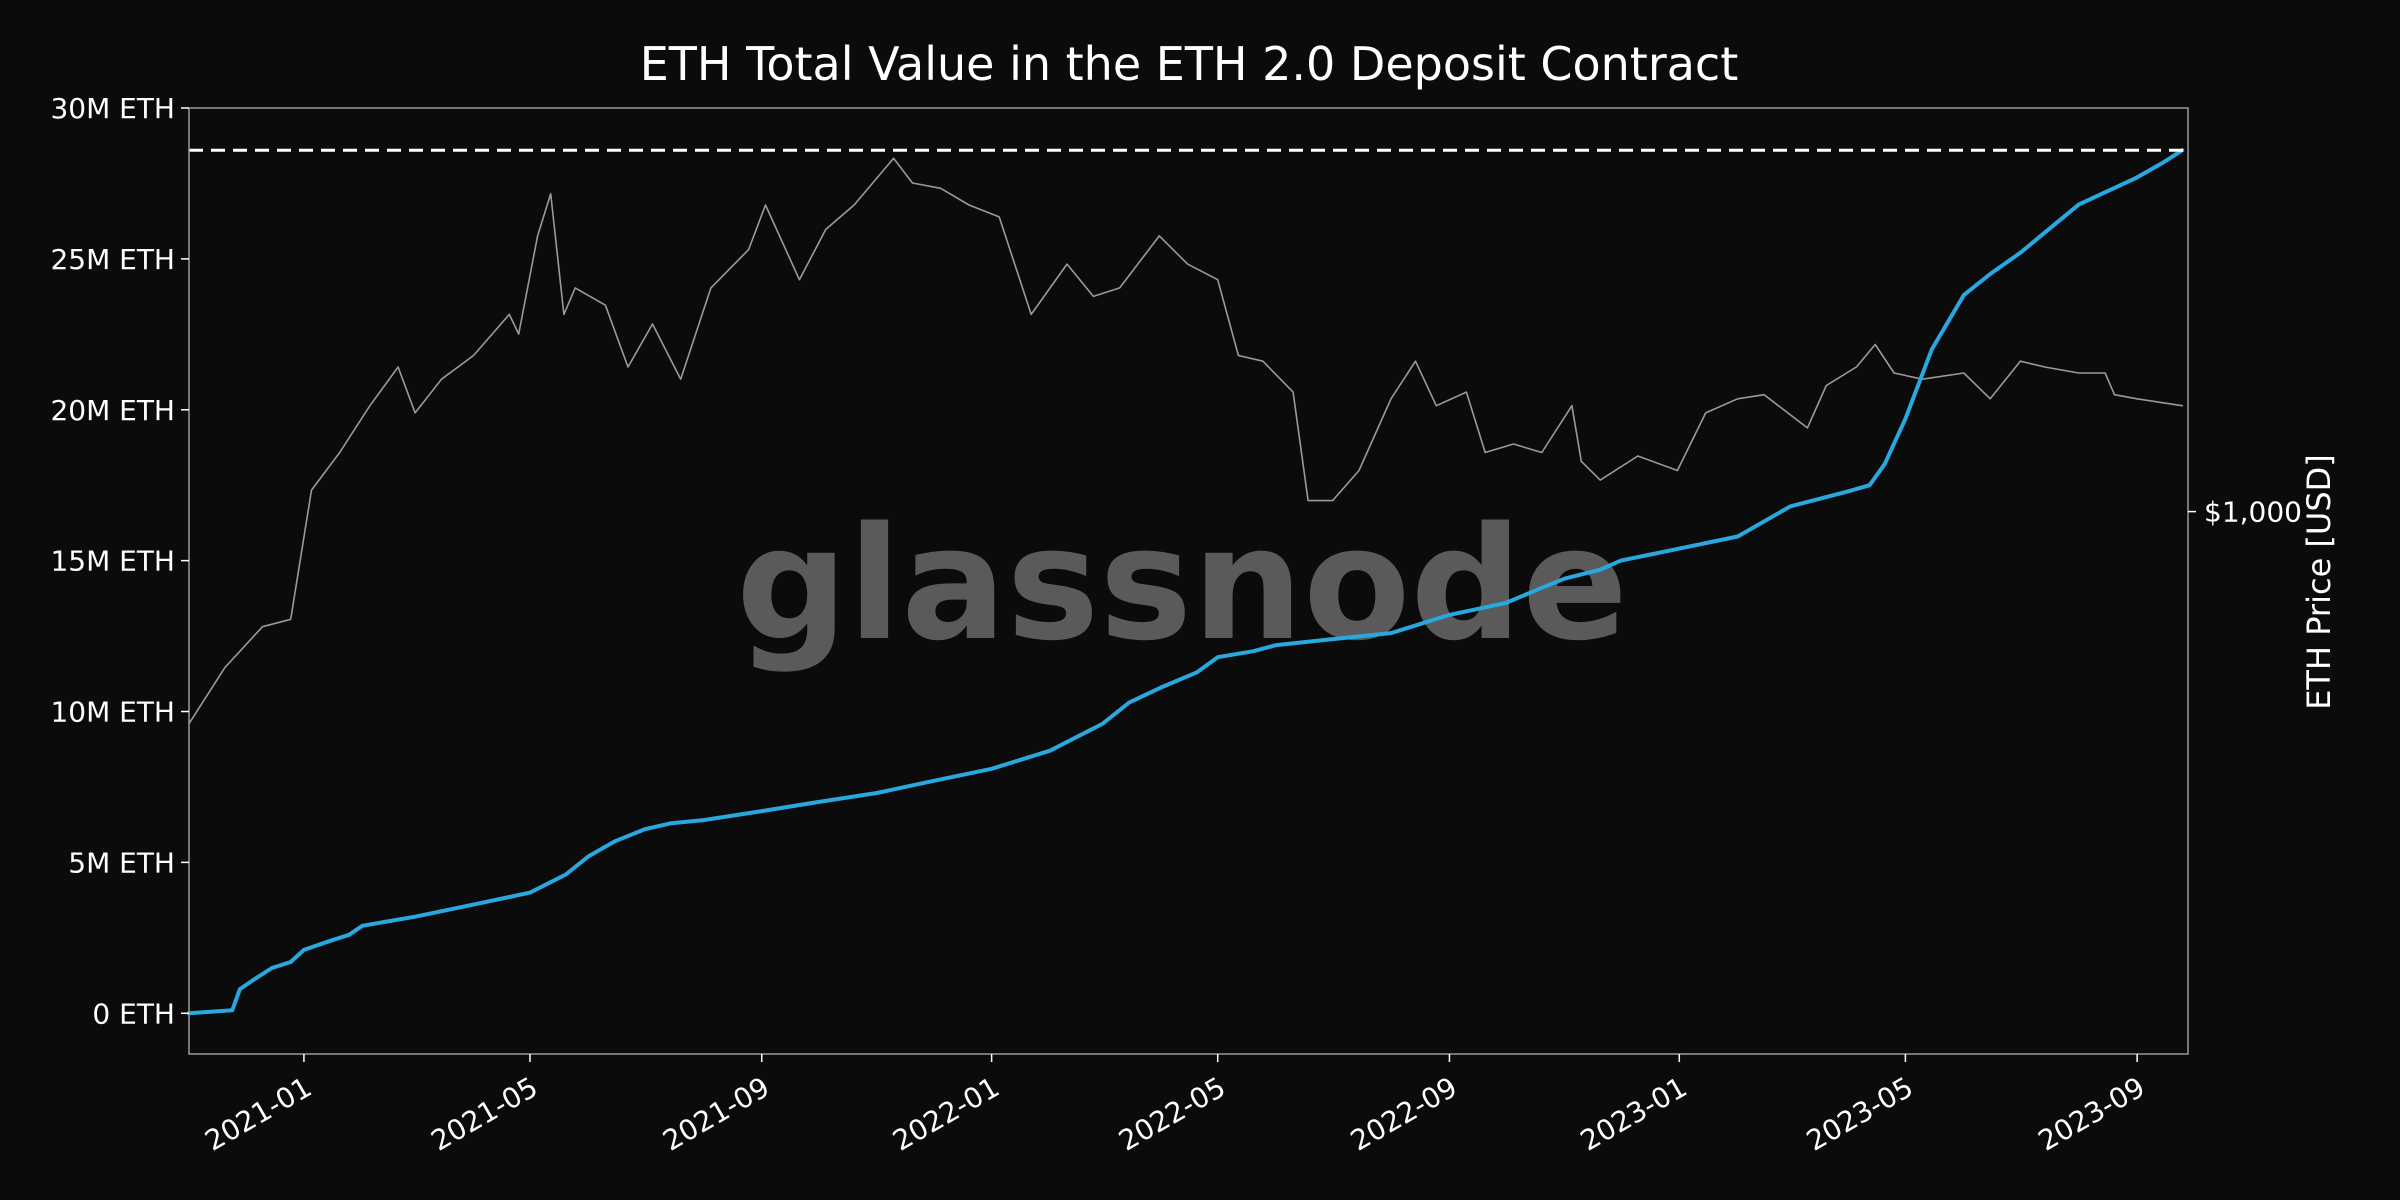 The height and width of the screenshot is (1200, 2400). Describe the element at coordinates (133, 1013) in the screenshot. I see `y-tick-label: 0 ETH` at that location.